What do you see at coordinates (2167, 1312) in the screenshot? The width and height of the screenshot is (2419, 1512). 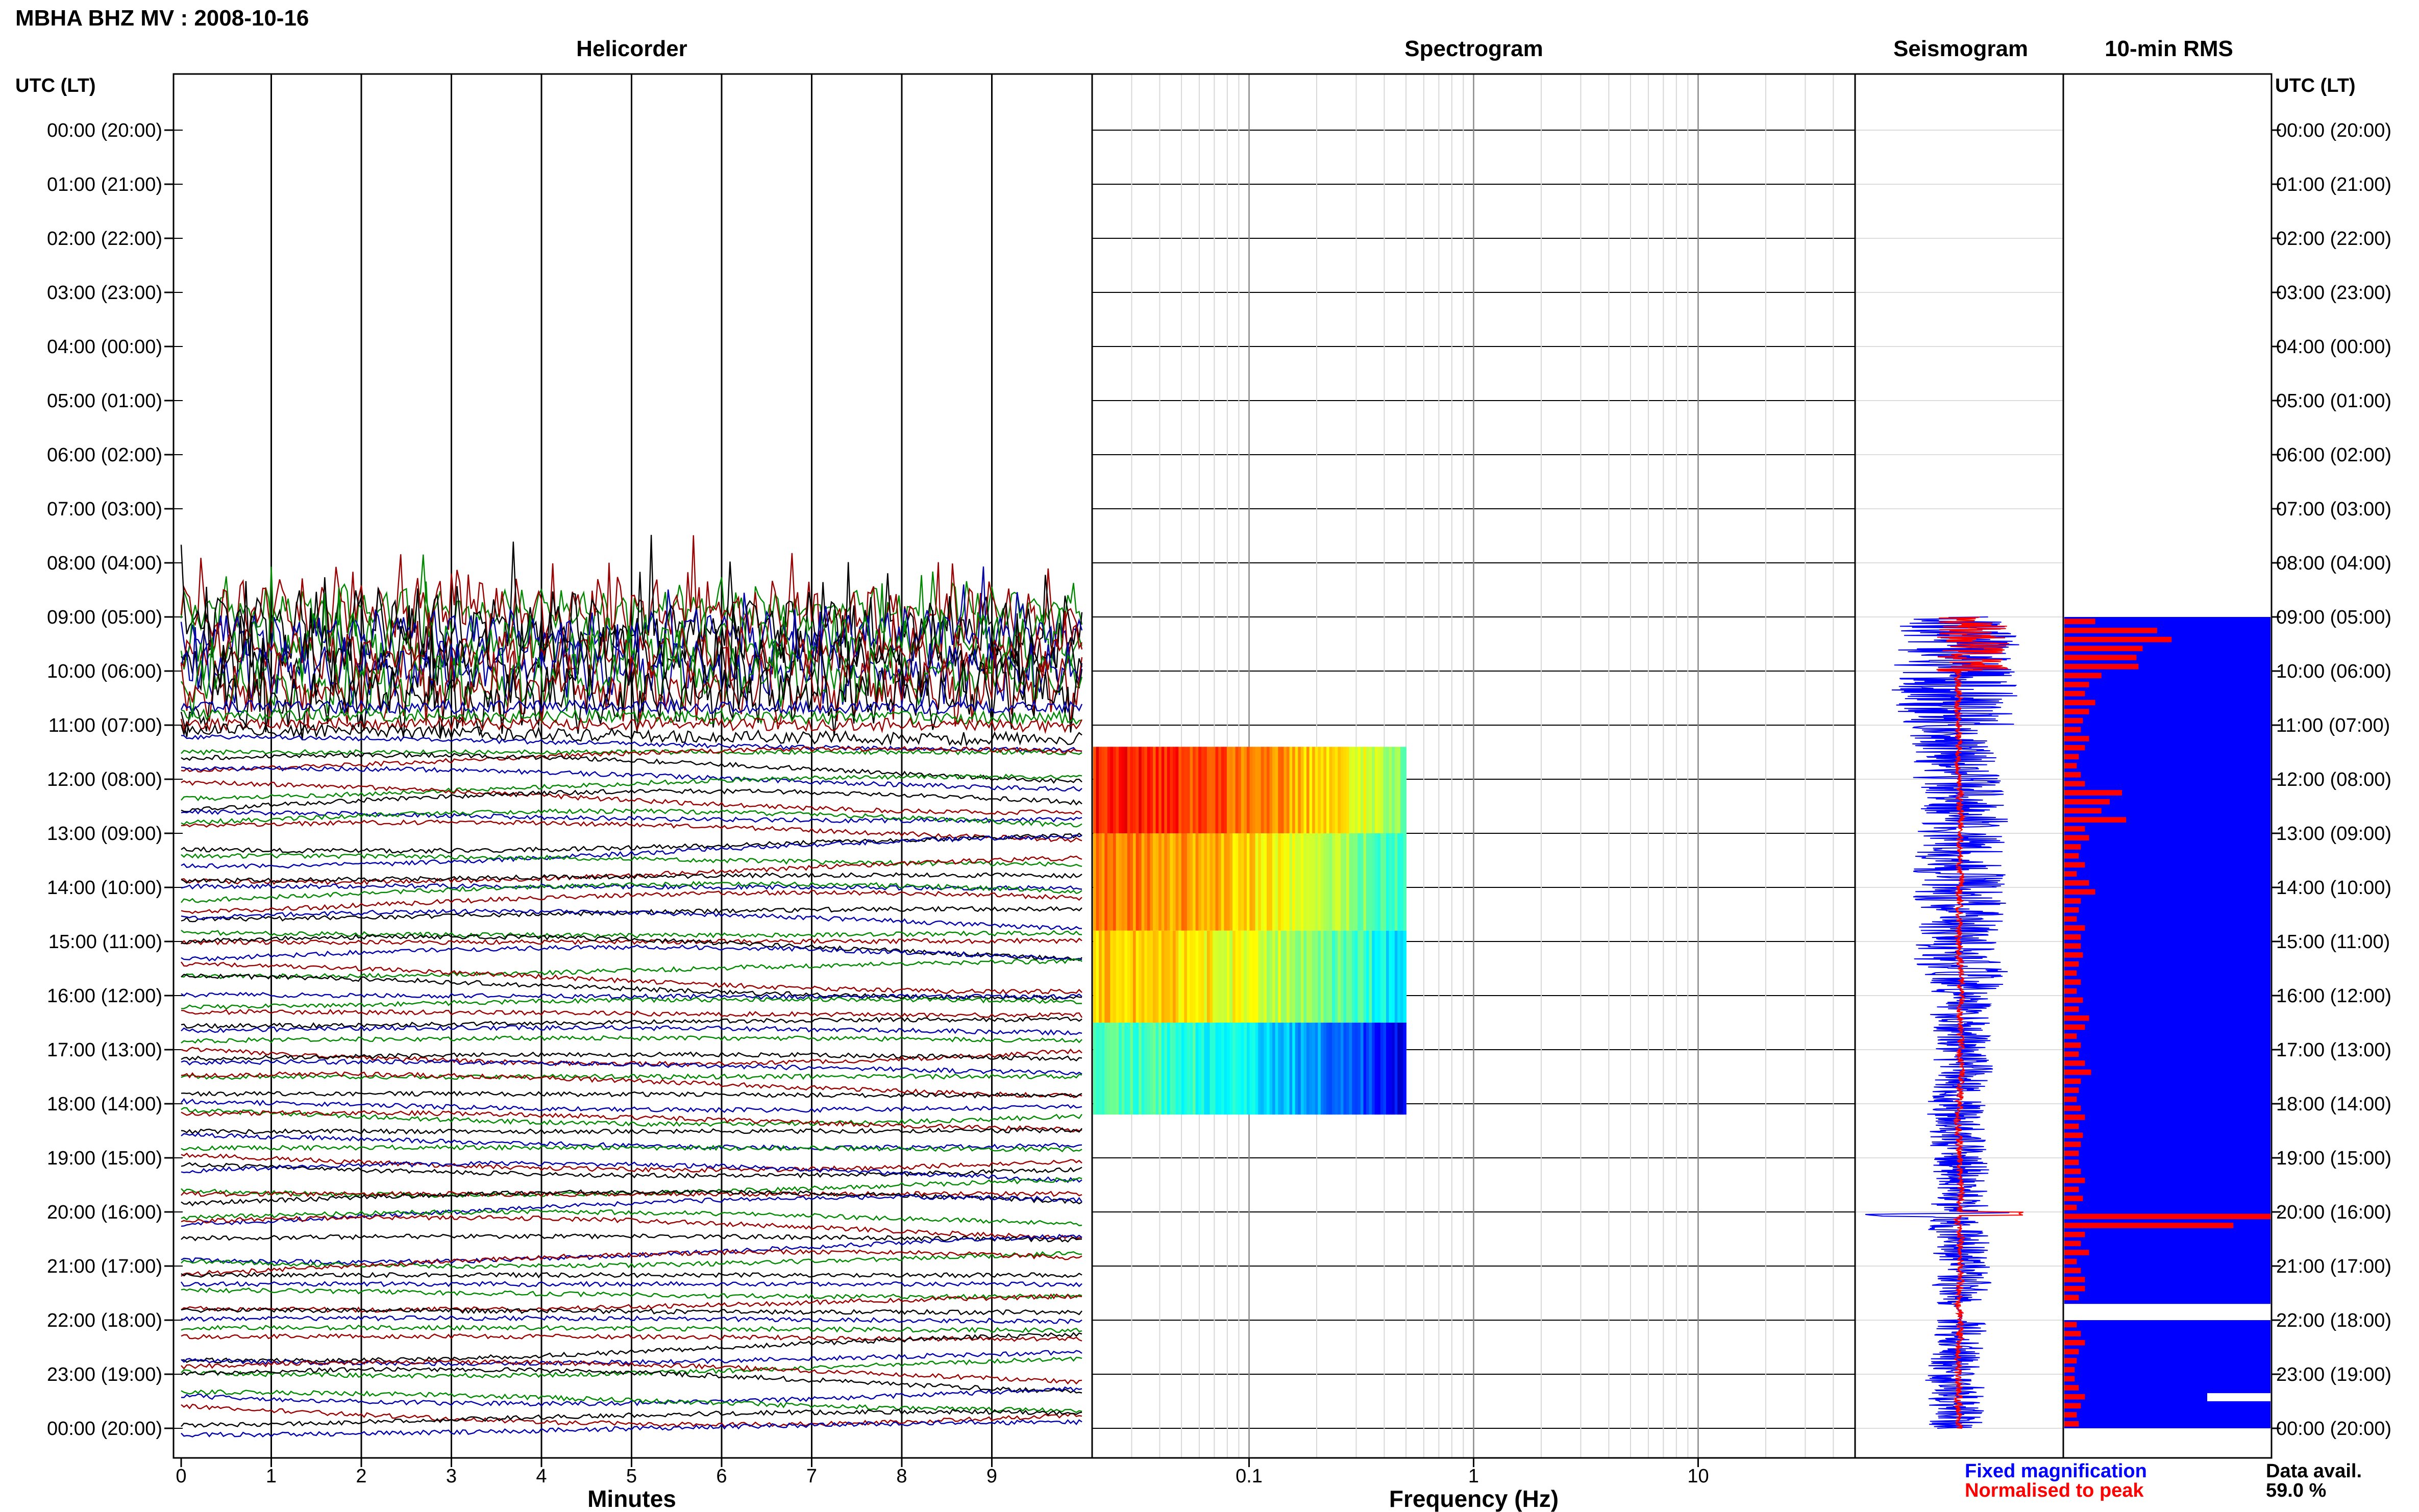 I see `rms-data-gap` at bounding box center [2167, 1312].